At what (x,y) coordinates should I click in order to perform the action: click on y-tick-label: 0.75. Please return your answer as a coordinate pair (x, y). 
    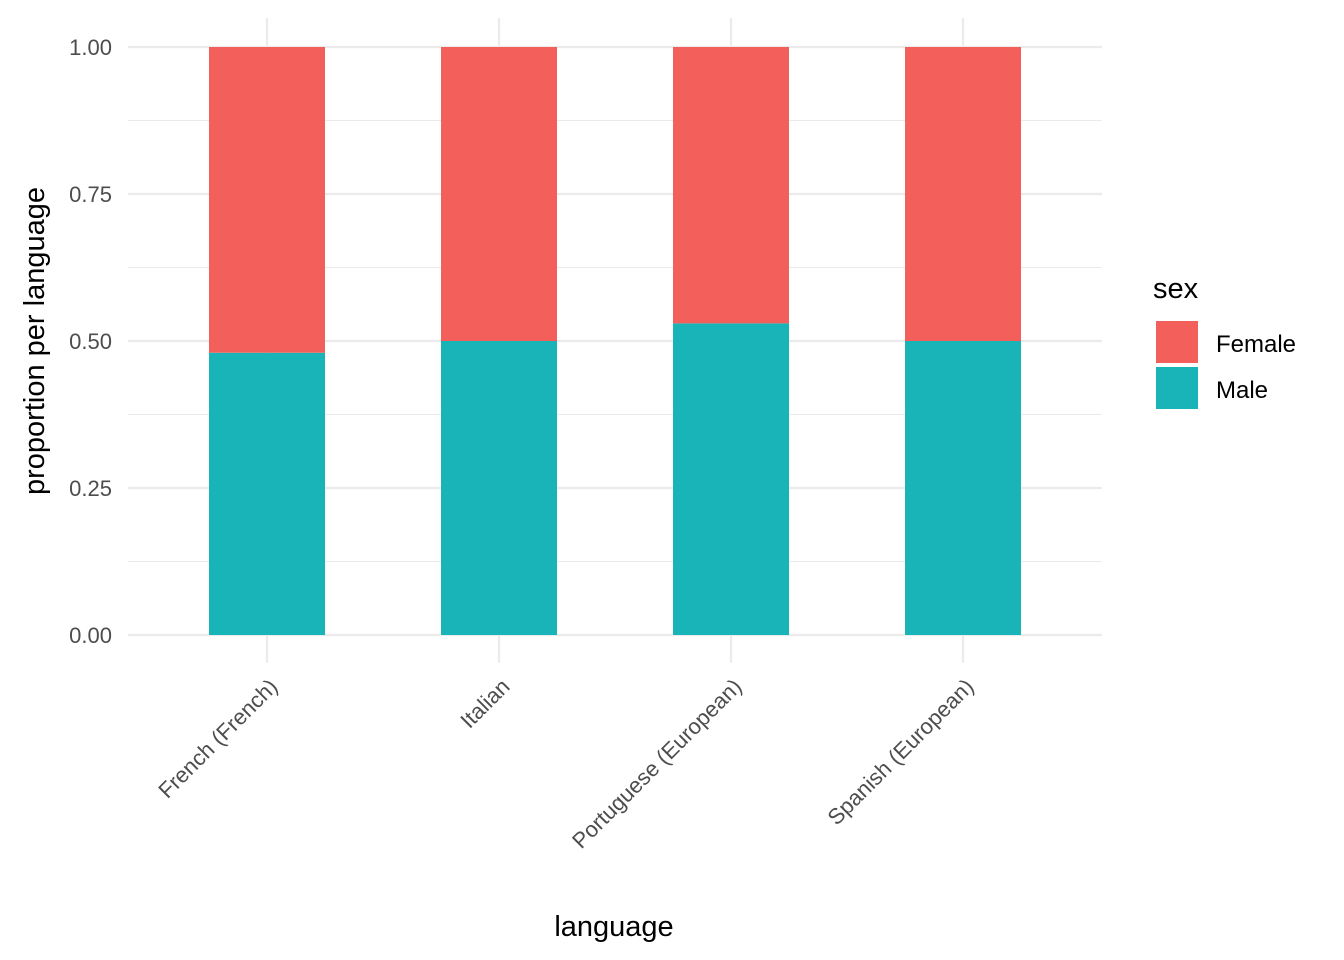
    Looking at the image, I should click on (90, 194).